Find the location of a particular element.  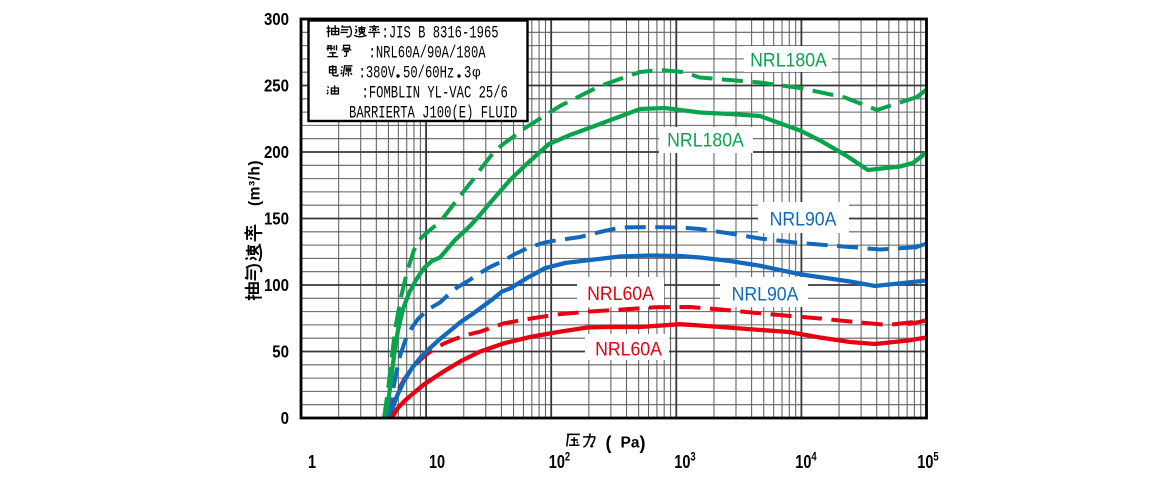

svg-text: 250 is located at coordinates (276, 86).